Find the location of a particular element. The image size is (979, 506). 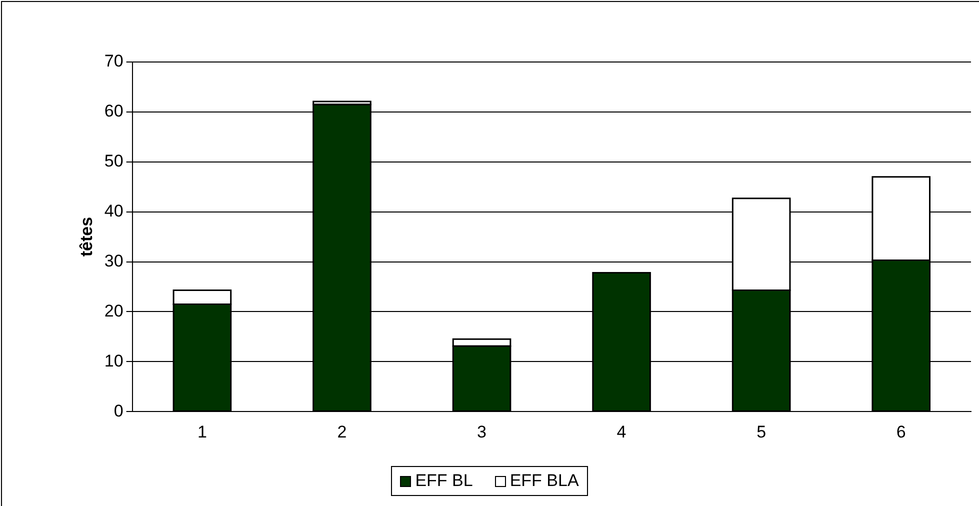

y-tick-label: 20 is located at coordinates (114, 310).